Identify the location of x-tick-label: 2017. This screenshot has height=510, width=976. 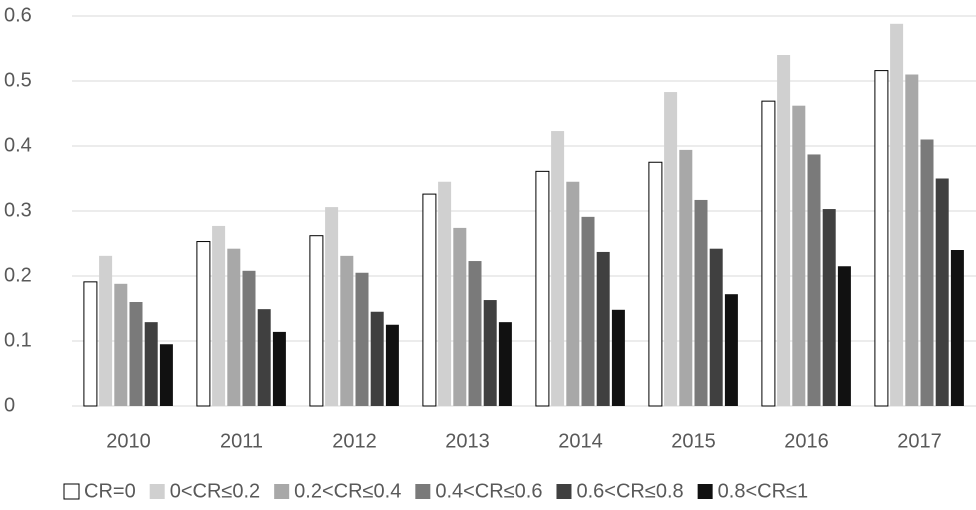
(919, 441).